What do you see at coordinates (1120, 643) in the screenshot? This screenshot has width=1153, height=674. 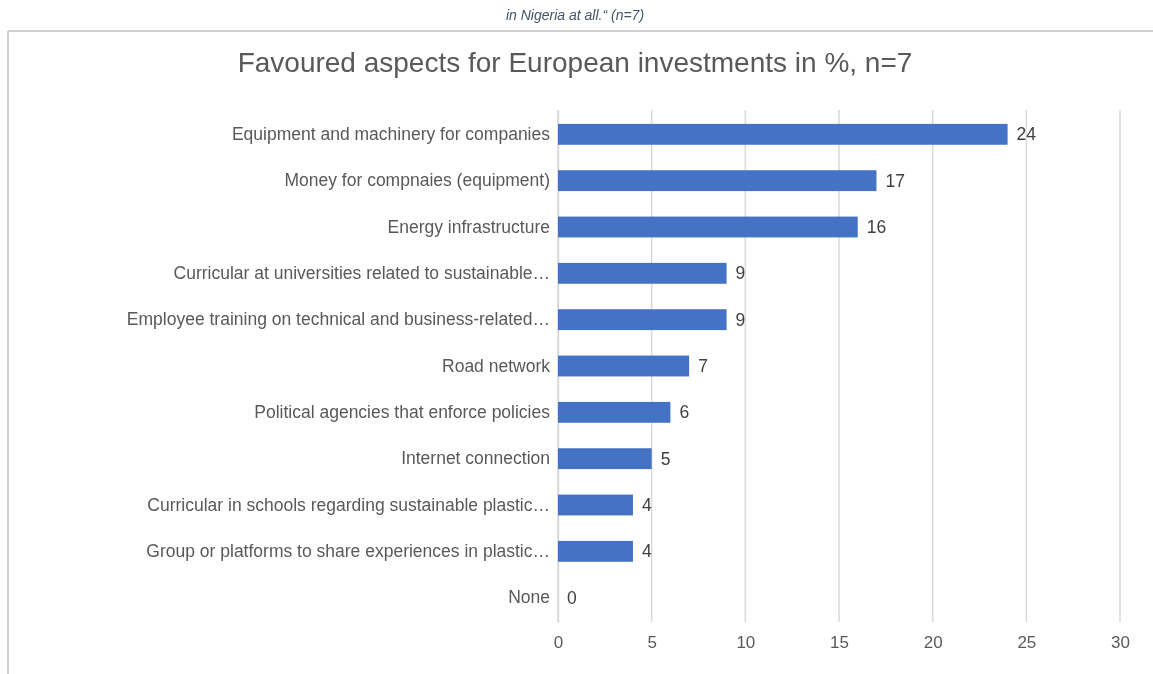 I see `x-tick-label: 30` at bounding box center [1120, 643].